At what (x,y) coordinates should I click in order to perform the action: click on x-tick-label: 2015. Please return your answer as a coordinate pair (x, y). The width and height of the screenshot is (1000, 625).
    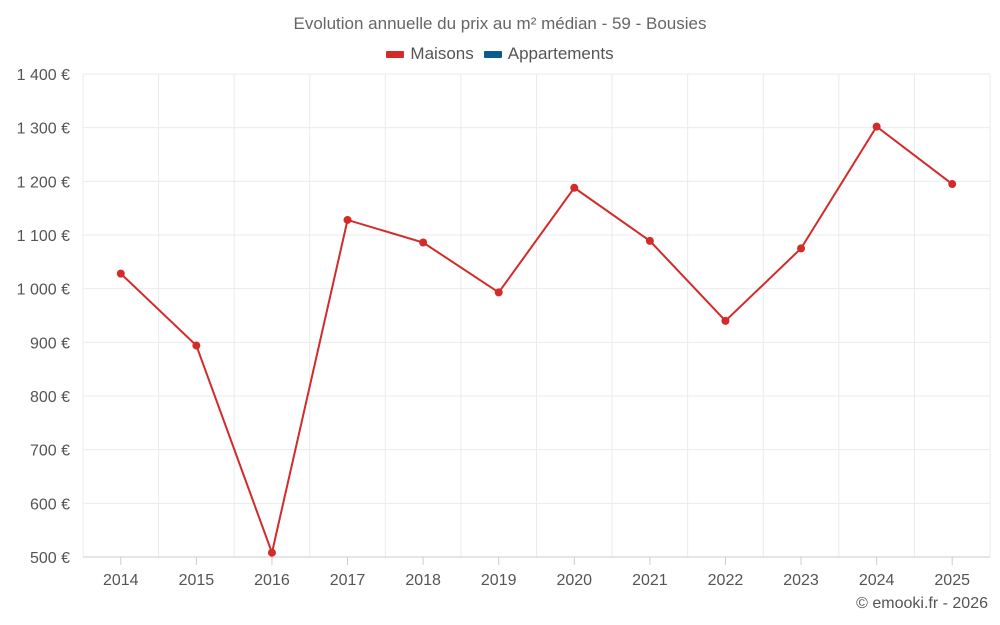
    Looking at the image, I should click on (197, 580).